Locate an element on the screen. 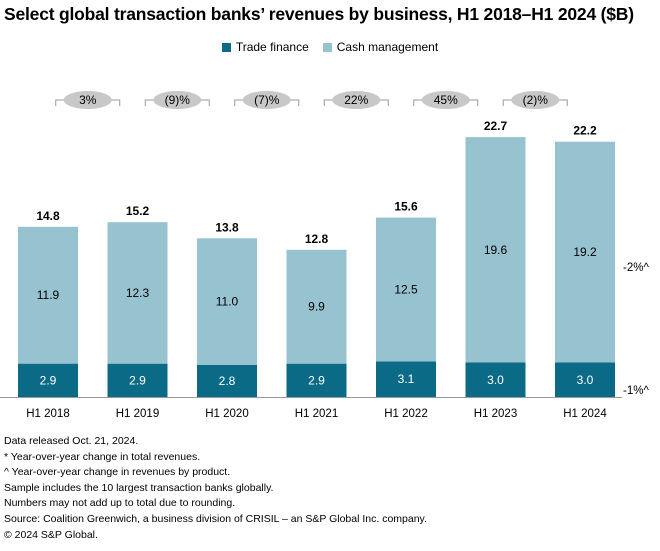 The width and height of the screenshot is (660, 551). total-label: 22.7 is located at coordinates (496, 126).